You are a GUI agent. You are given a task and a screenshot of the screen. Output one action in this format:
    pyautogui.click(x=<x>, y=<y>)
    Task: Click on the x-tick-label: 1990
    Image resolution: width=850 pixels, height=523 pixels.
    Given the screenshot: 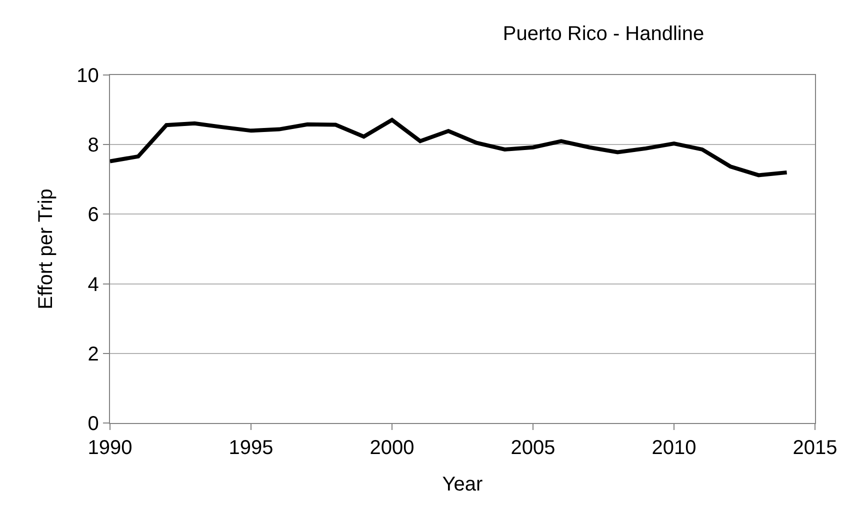 What is the action you would take?
    pyautogui.click(x=110, y=448)
    